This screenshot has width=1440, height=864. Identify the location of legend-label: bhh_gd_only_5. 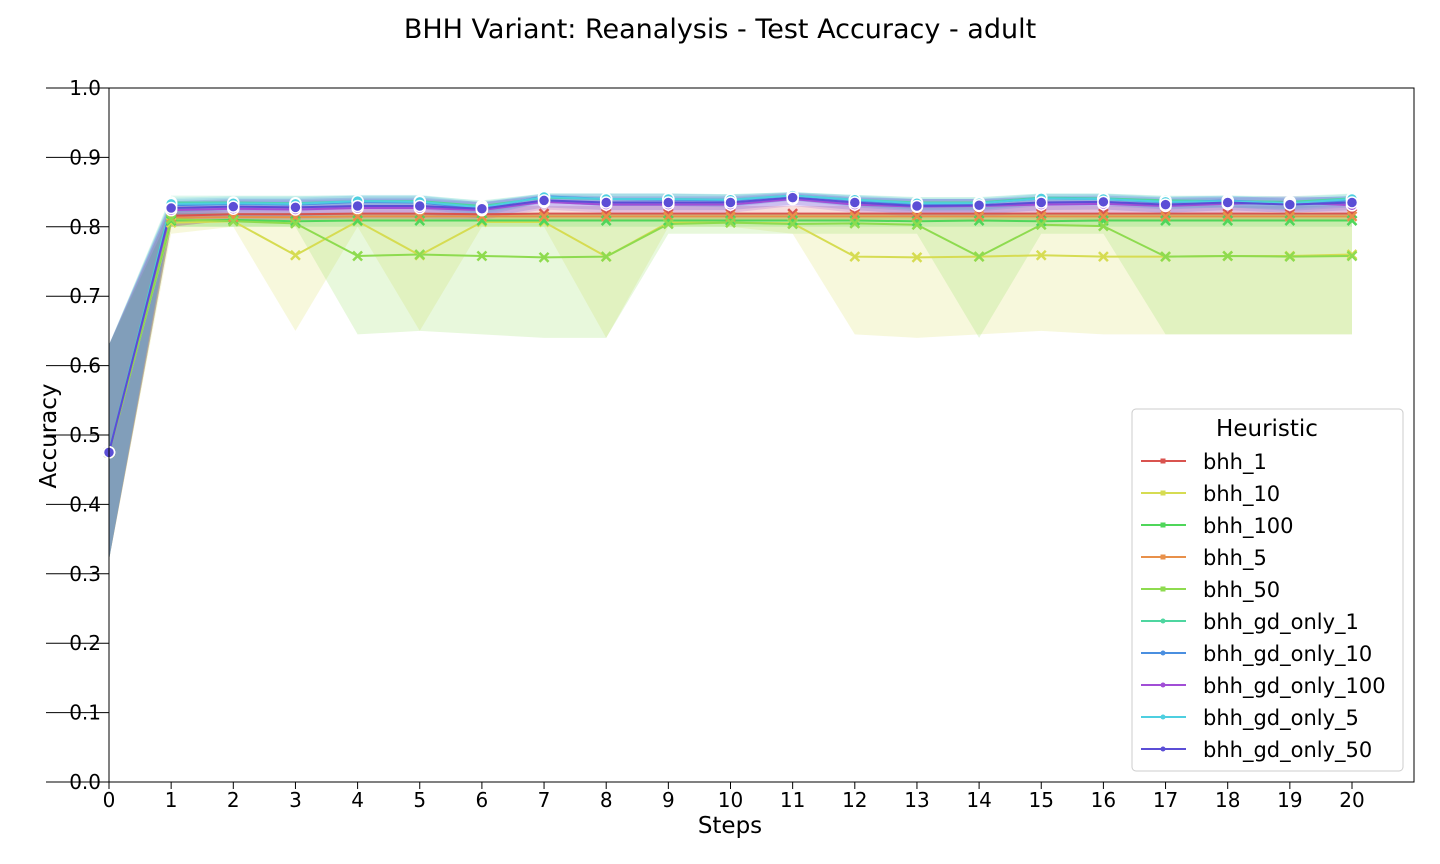
(1281, 718).